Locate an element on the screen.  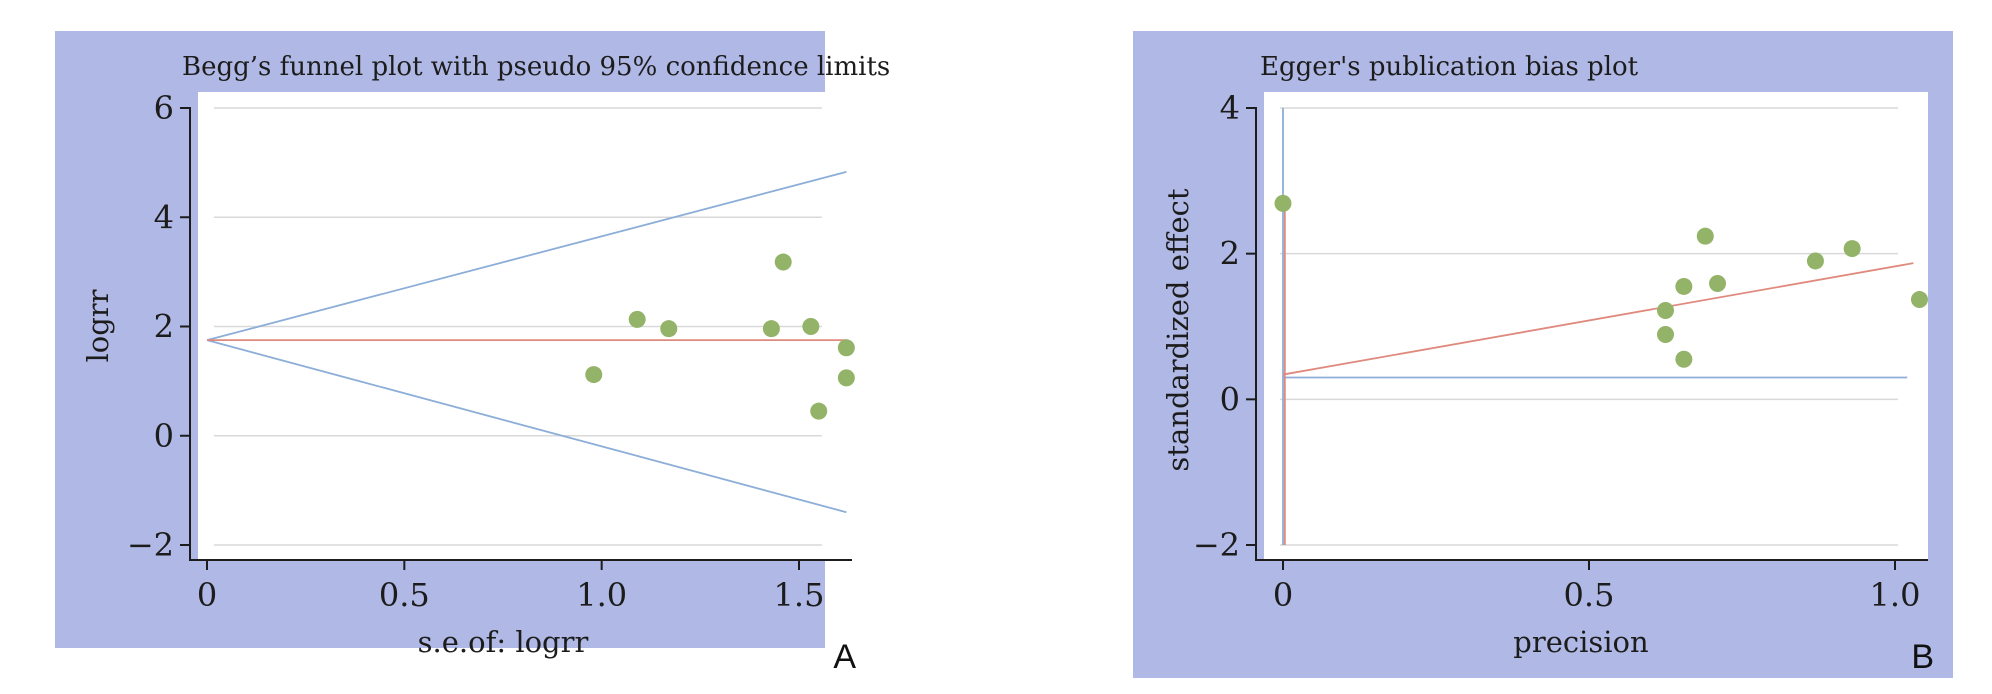
y-tick-label: 6 is located at coordinates (164, 108).